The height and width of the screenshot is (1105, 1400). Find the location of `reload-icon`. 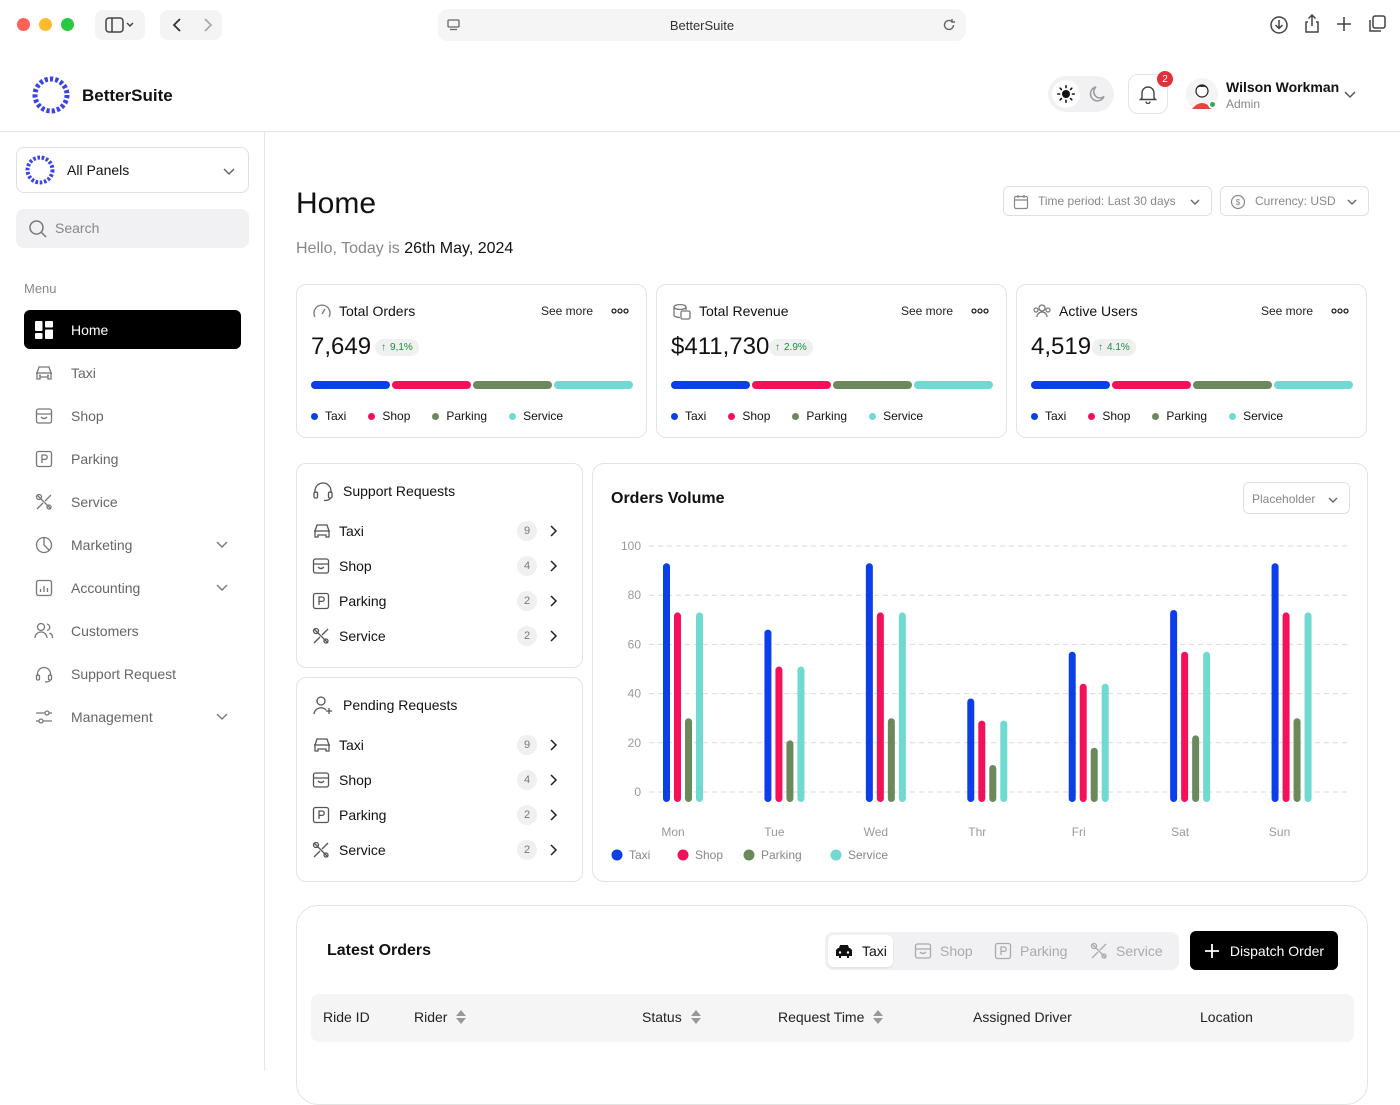

reload-icon is located at coordinates (949, 25).